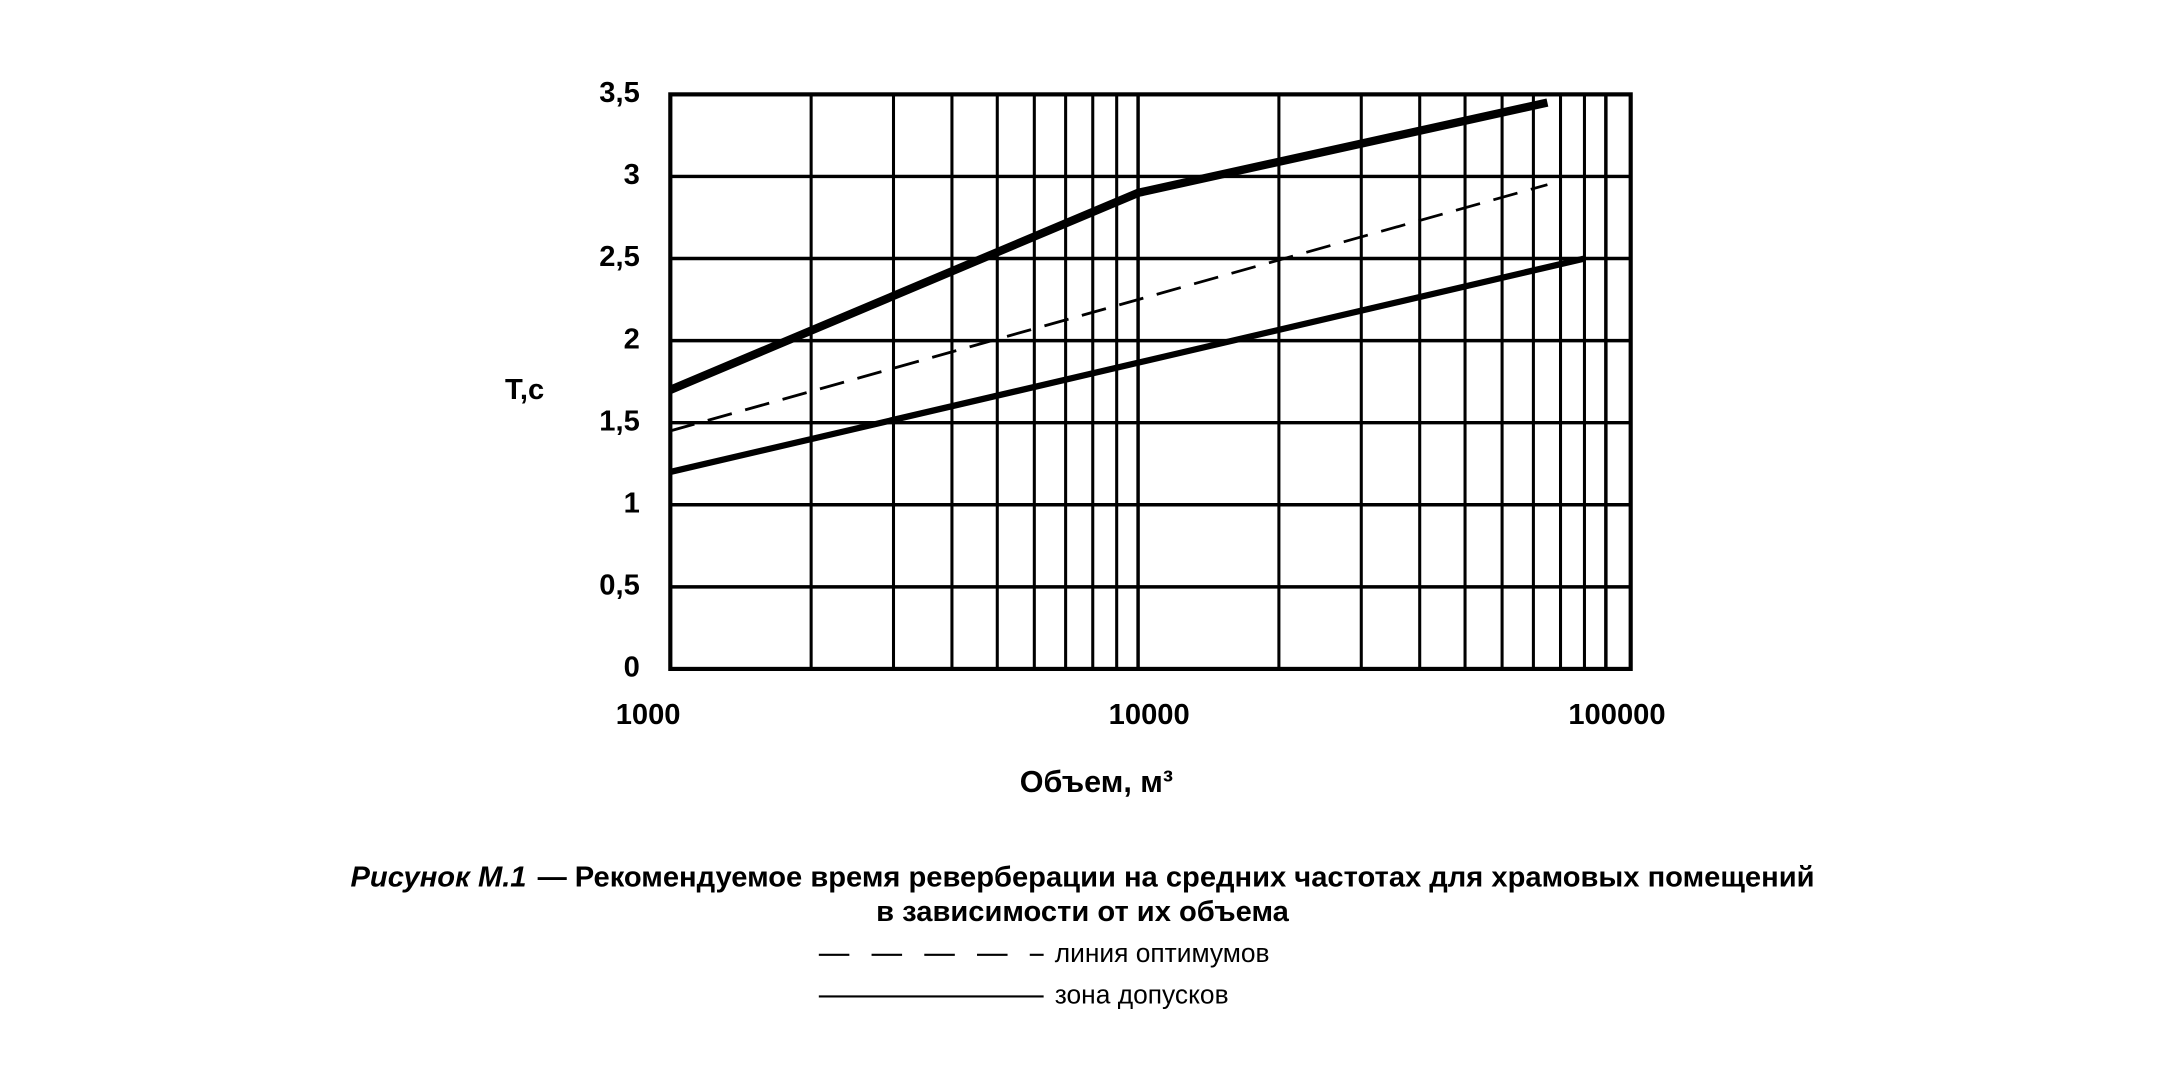 Image resolution: width=2165 pixels, height=1070 pixels. Describe the element at coordinates (632, 339) in the screenshot. I see `y-tick-label: 2` at that location.